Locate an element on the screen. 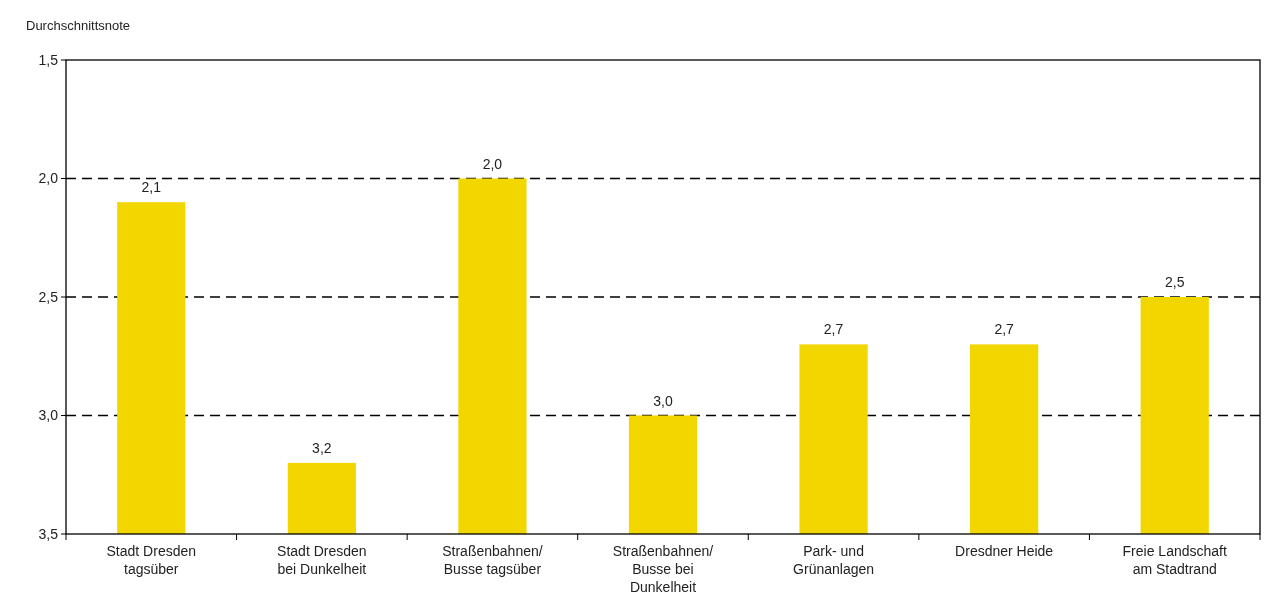 The height and width of the screenshot is (608, 1271). y-tick-label: 3,5 is located at coordinates (48, 533).